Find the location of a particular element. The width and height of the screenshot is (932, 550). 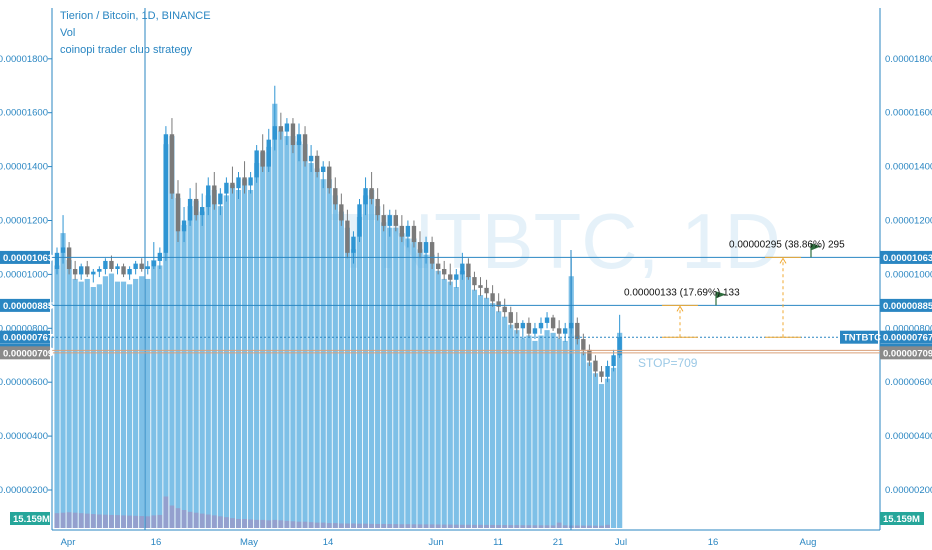

price-tag-right is located at coordinates (906, 353).